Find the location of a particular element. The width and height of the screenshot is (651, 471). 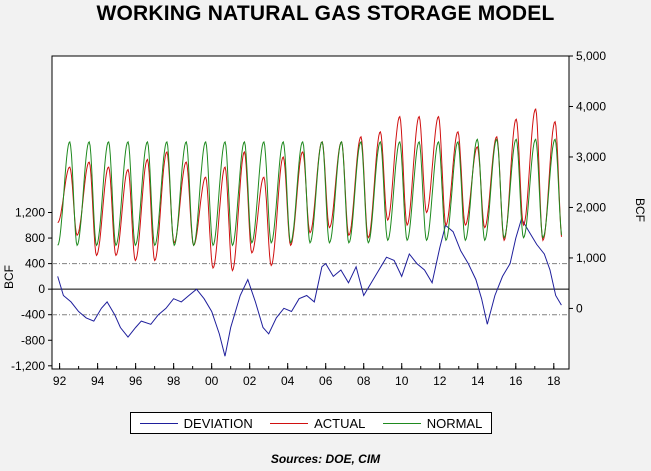

legend-item-actual: ACTUAL is located at coordinates (317, 423).